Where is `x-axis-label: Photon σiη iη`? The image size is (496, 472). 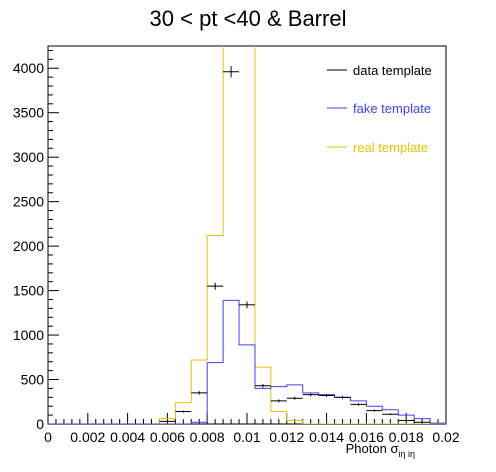 x-axis-label: Photon σiη iη is located at coordinates (380, 450).